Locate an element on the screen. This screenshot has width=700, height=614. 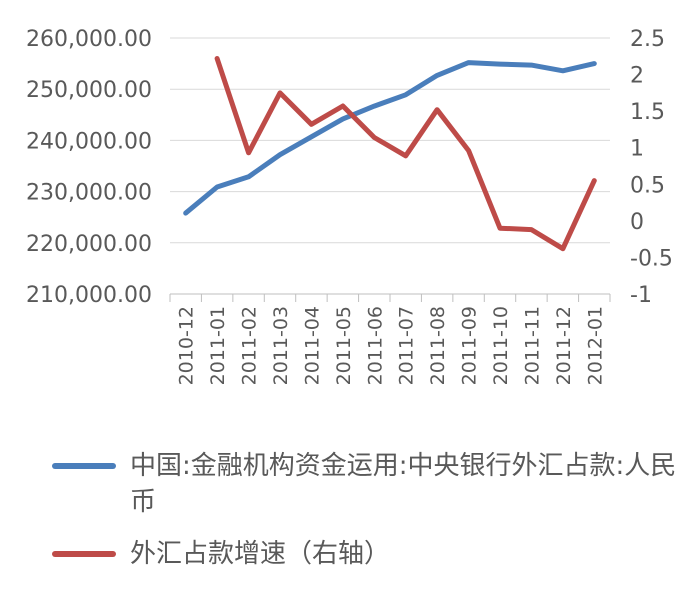
right-y-tick-label: -0.5 is located at coordinates (651, 258).